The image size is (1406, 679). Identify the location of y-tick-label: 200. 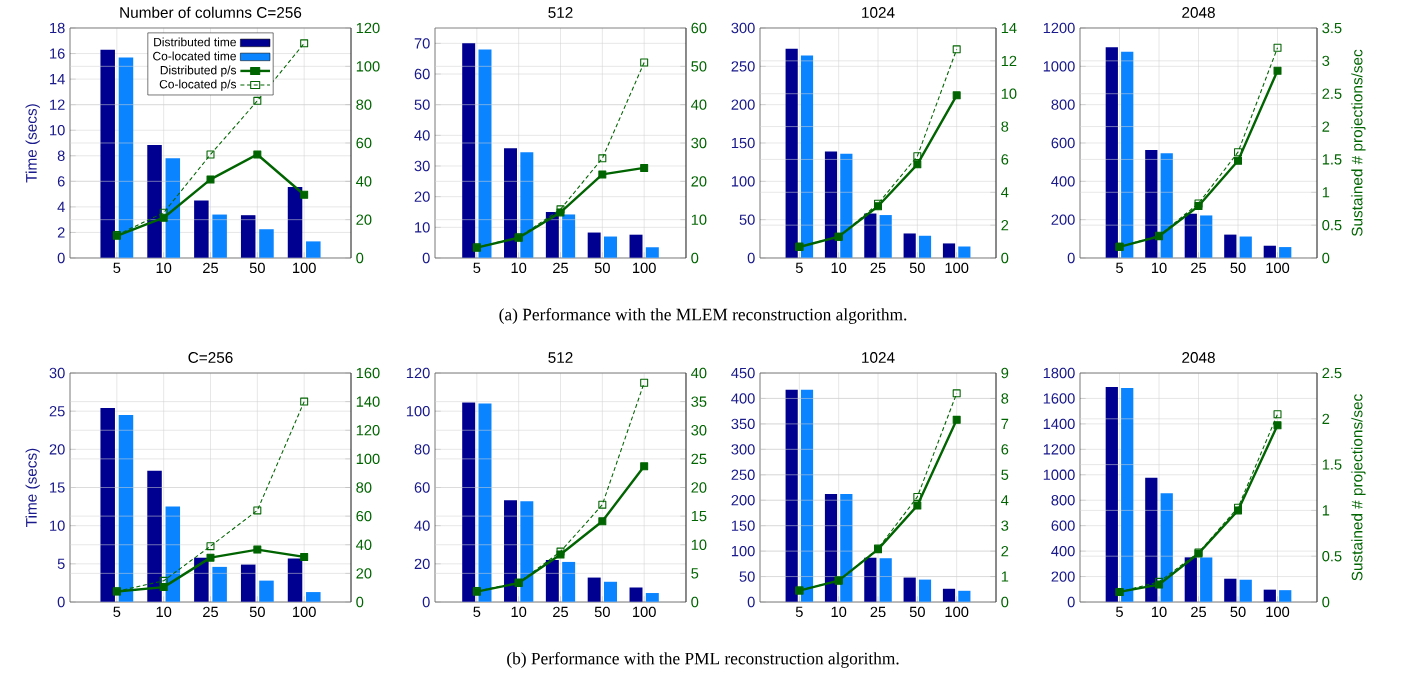
(1063, 576).